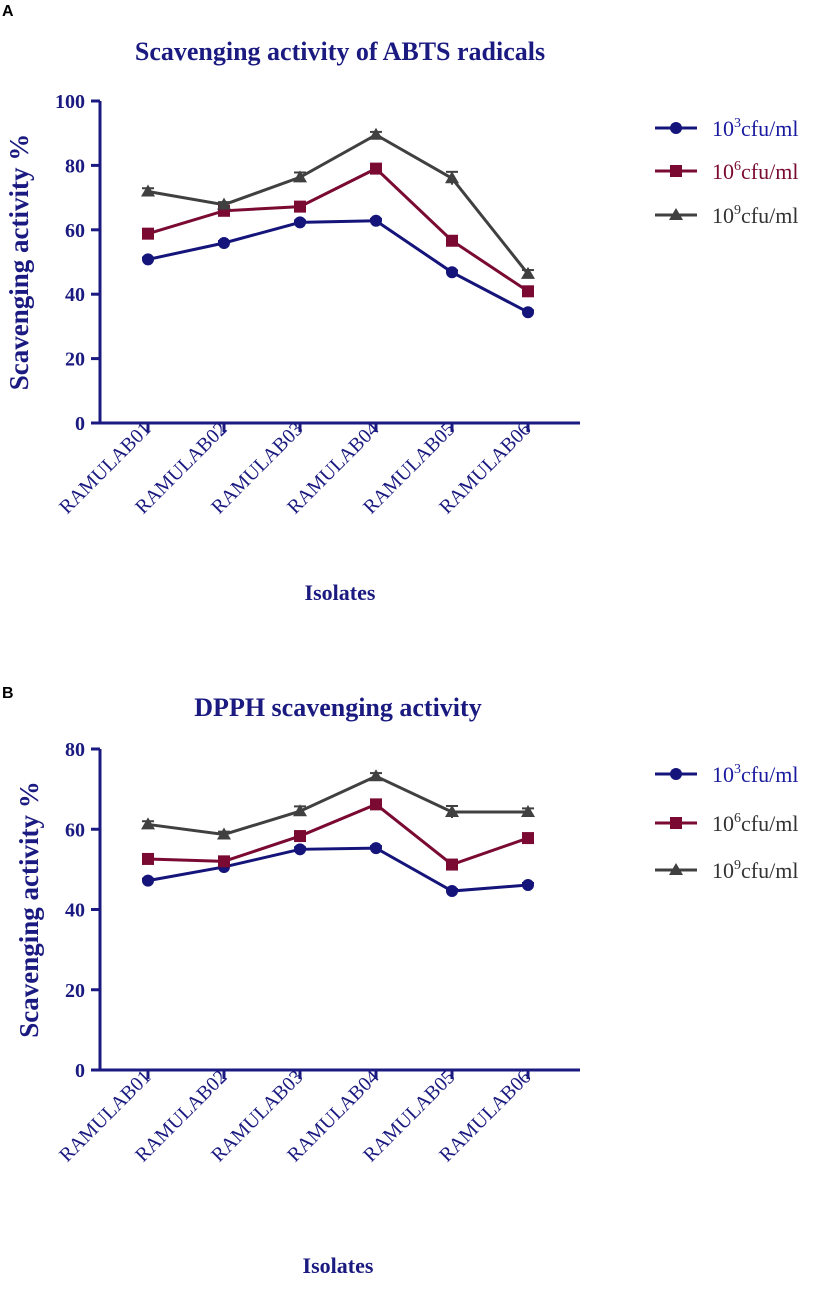 This screenshot has height=1289, width=820. Describe the element at coordinates (8, 11) in the screenshot. I see `panel-letter: A` at that location.